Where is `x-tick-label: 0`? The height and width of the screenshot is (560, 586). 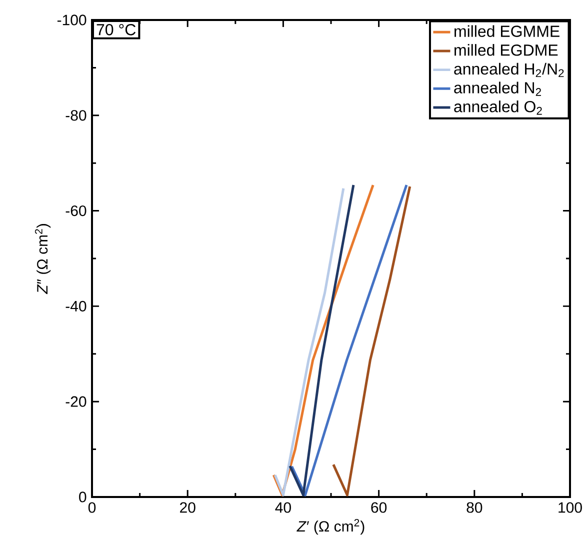 x-tick-label: 0 is located at coordinates (92, 507).